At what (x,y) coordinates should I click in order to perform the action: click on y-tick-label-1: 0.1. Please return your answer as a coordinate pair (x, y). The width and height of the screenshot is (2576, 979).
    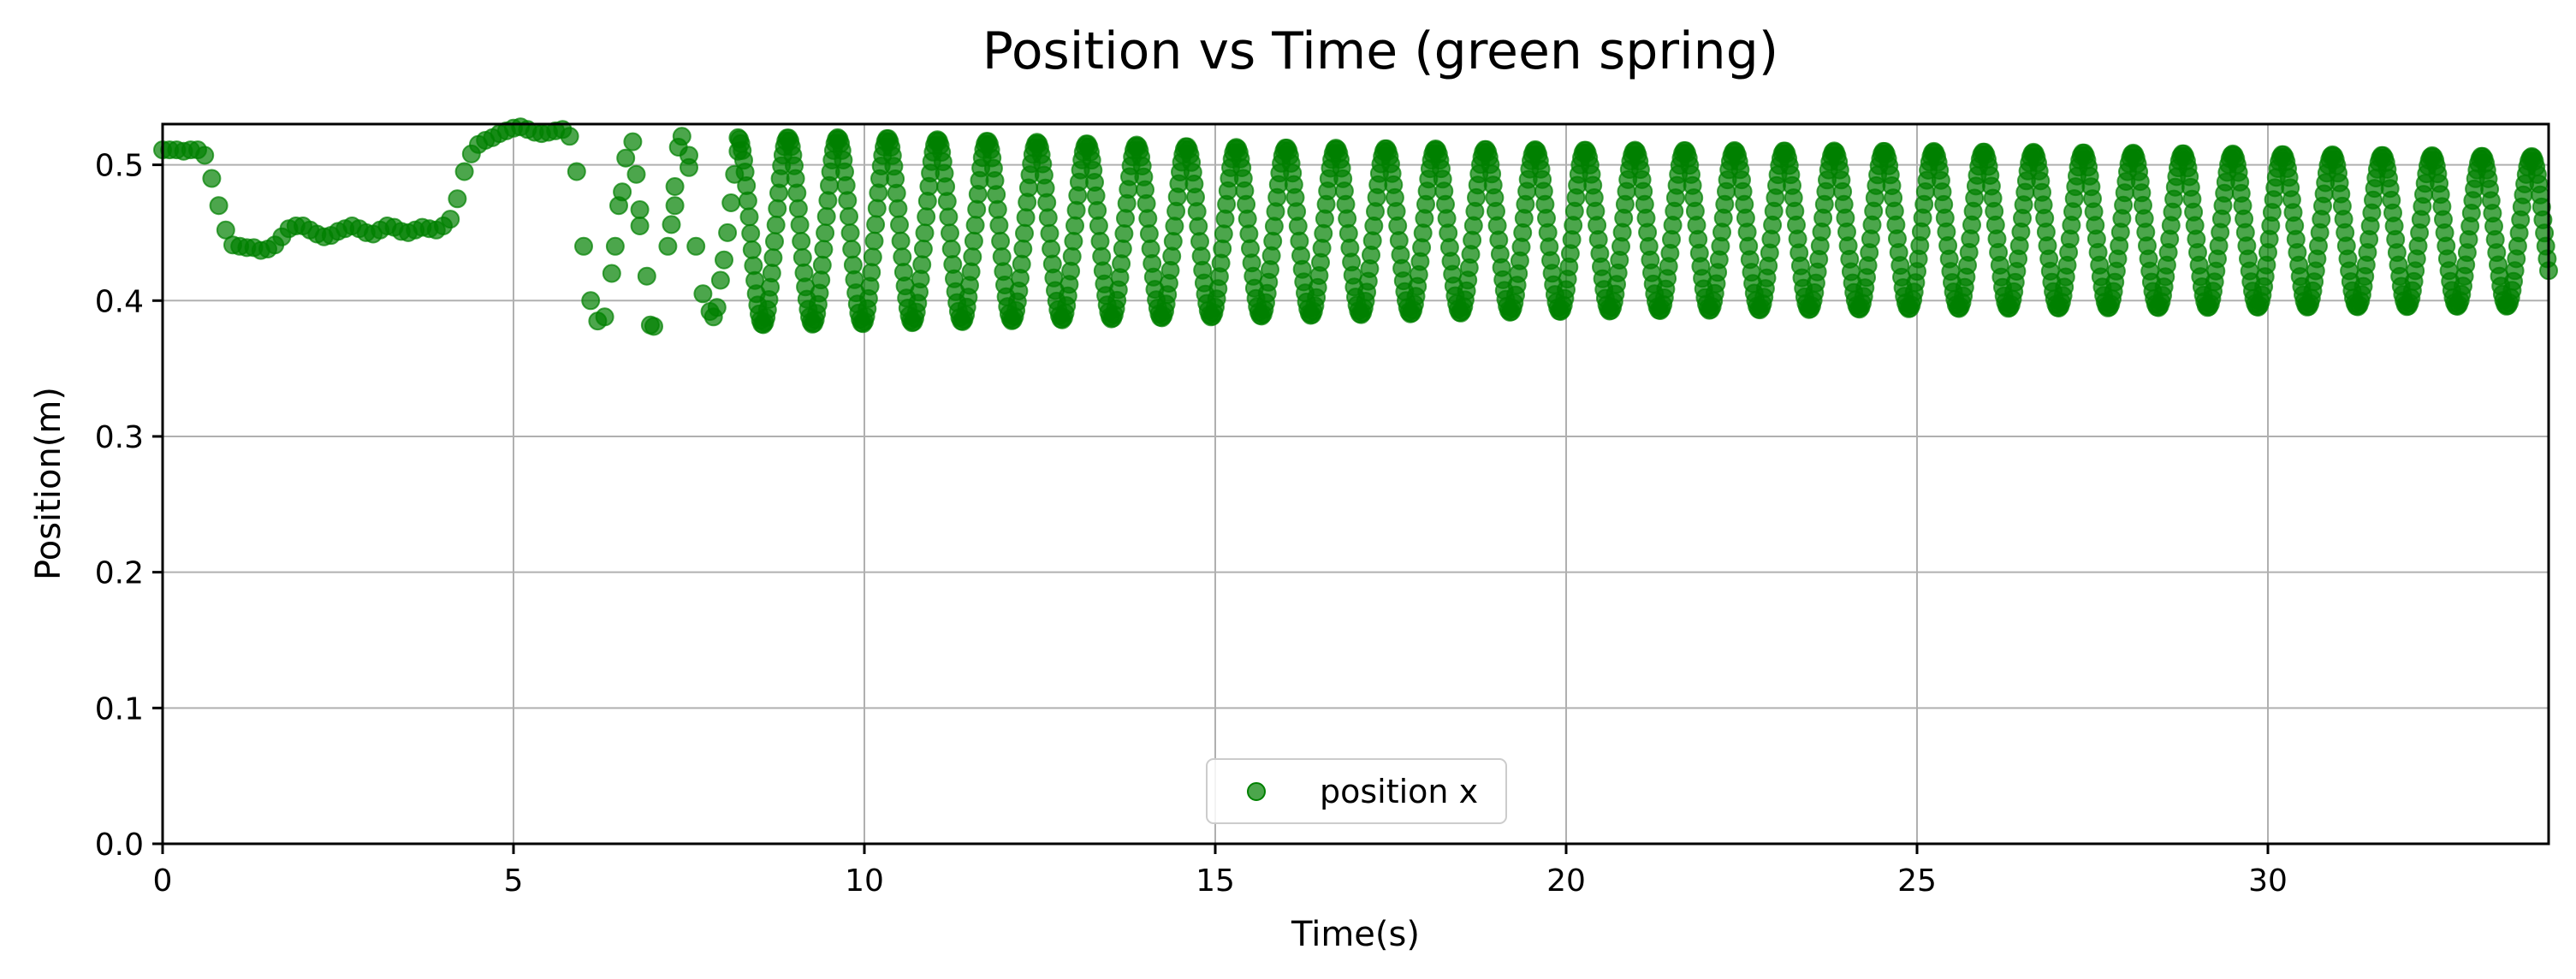
    Looking at the image, I should click on (119, 709).